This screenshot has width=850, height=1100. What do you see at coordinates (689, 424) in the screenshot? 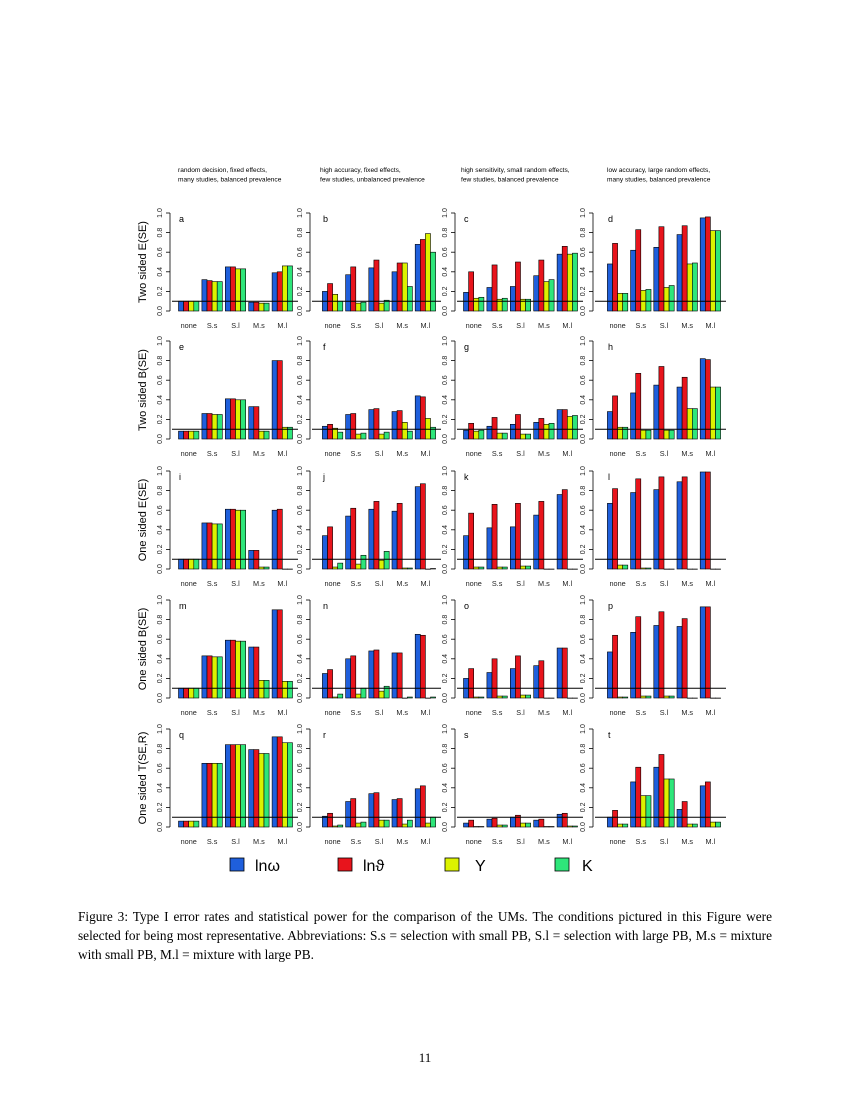
I see `bar-h-M.s-2` at bounding box center [689, 424].